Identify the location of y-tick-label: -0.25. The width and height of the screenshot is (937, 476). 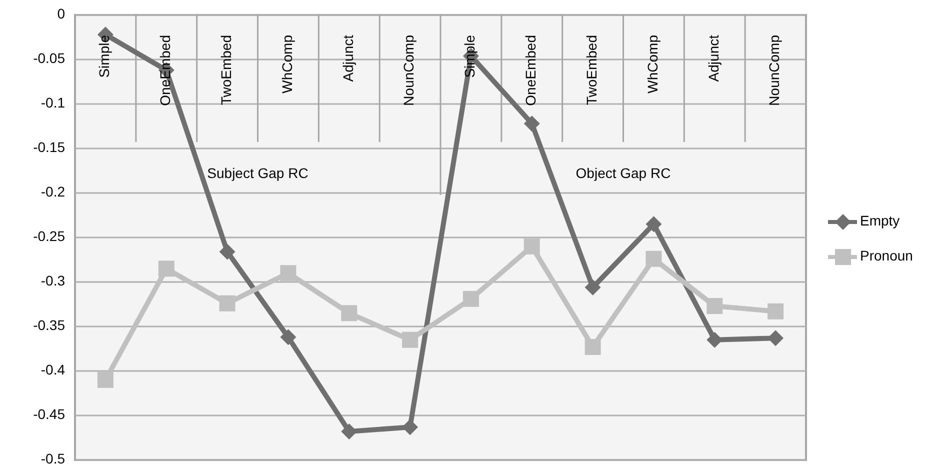
(49, 236).